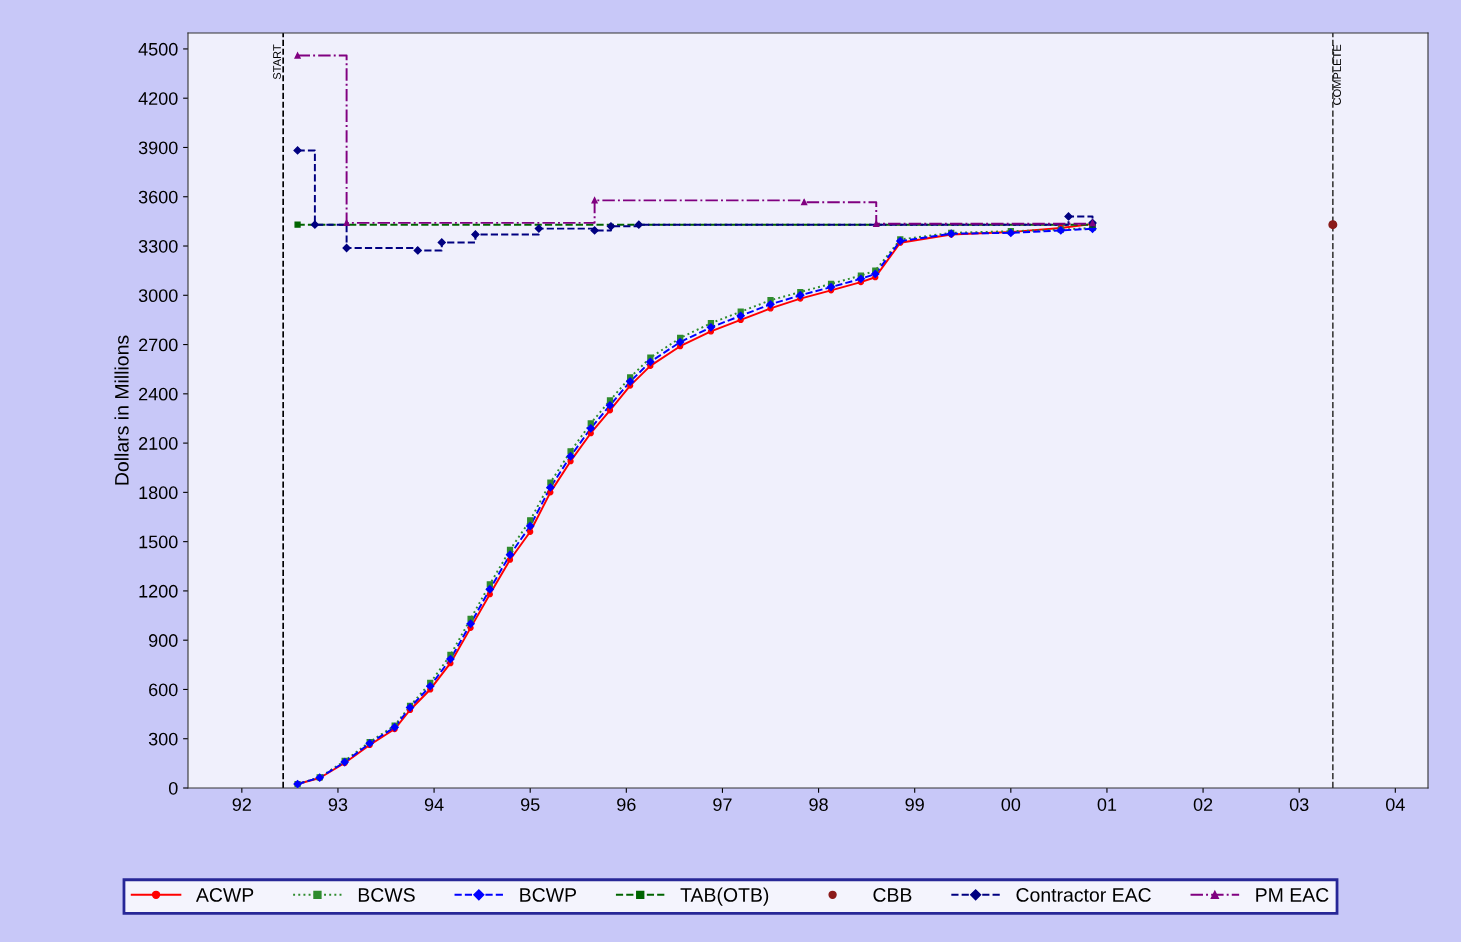 This screenshot has height=942, width=1461. Describe the element at coordinates (277, 62) in the screenshot. I see `ref-line-label: START` at that location.